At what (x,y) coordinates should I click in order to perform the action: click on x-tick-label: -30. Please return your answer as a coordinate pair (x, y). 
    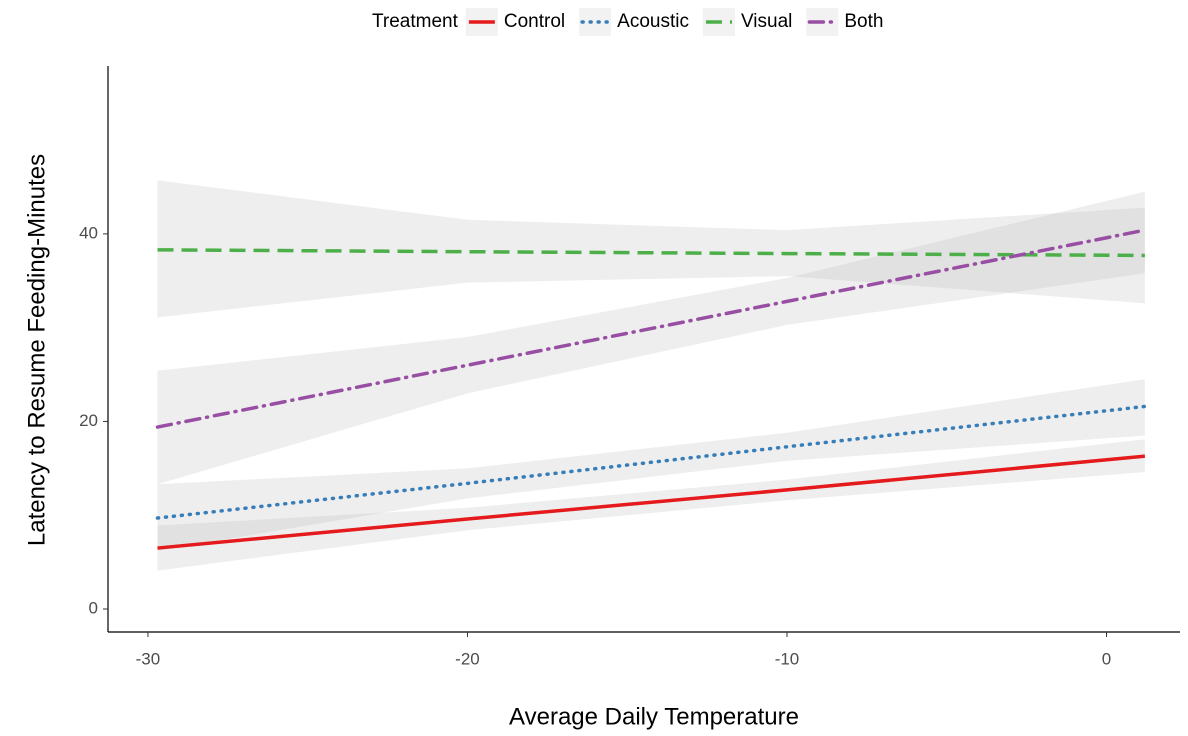
    Looking at the image, I should click on (148, 658).